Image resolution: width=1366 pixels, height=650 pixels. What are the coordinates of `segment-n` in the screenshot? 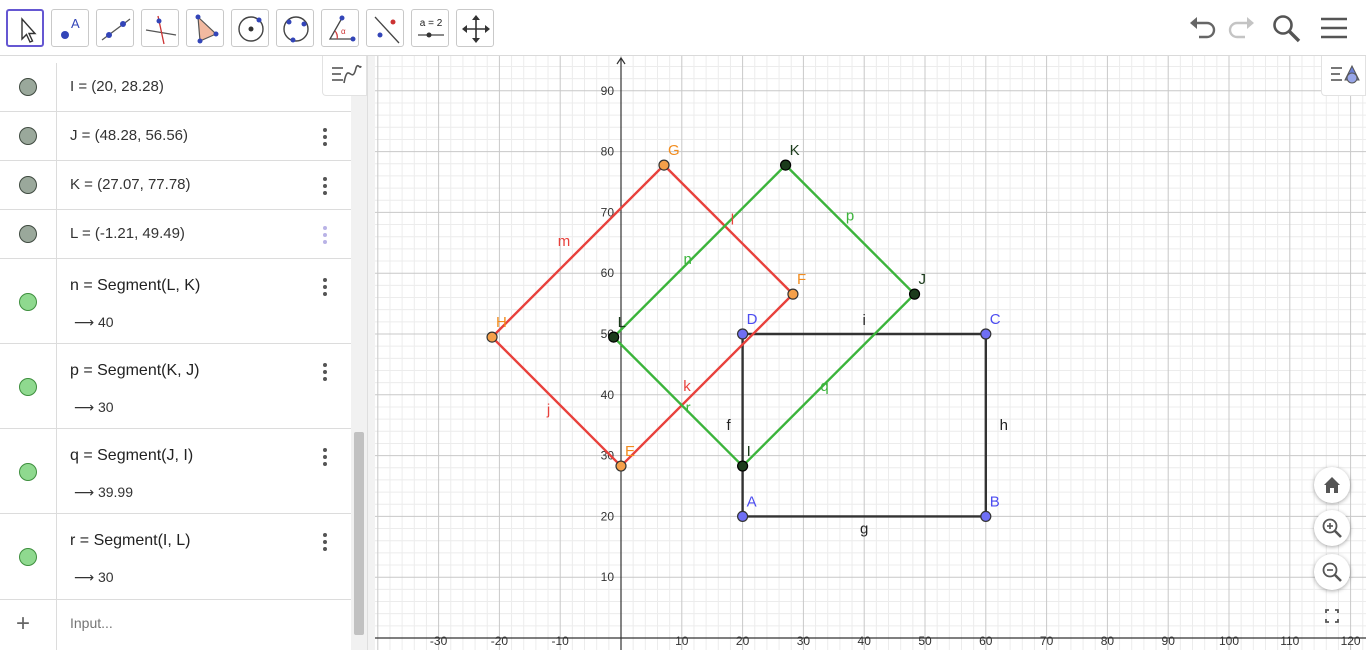 It's located at (699, 251).